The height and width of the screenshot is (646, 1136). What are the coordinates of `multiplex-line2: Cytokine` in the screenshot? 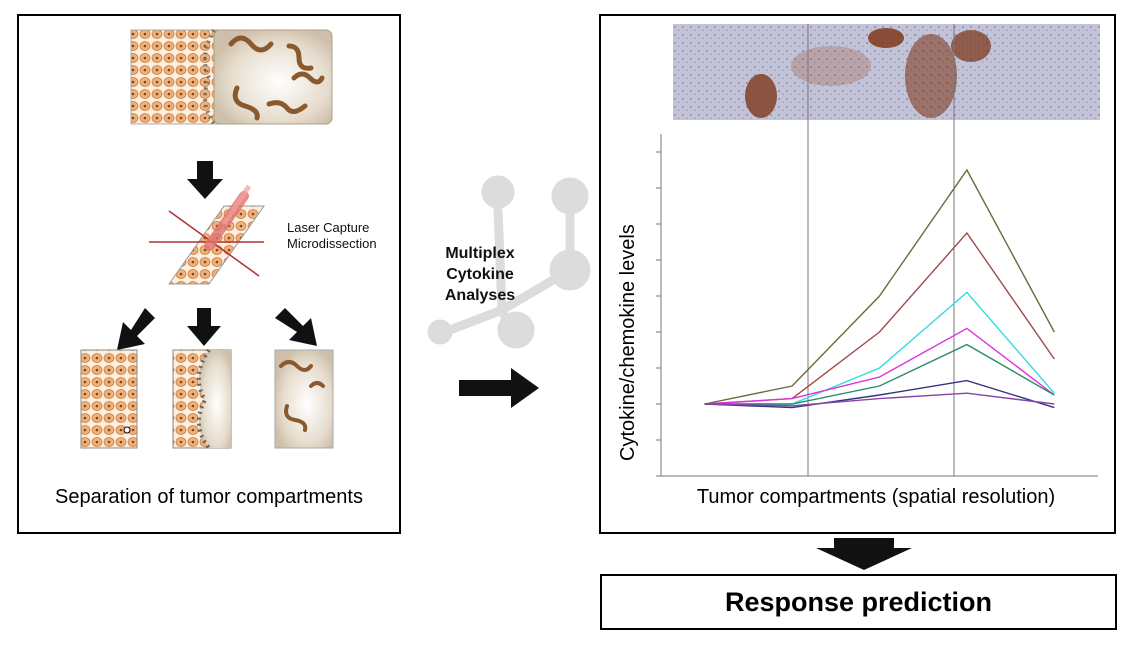 It's located at (480, 274).